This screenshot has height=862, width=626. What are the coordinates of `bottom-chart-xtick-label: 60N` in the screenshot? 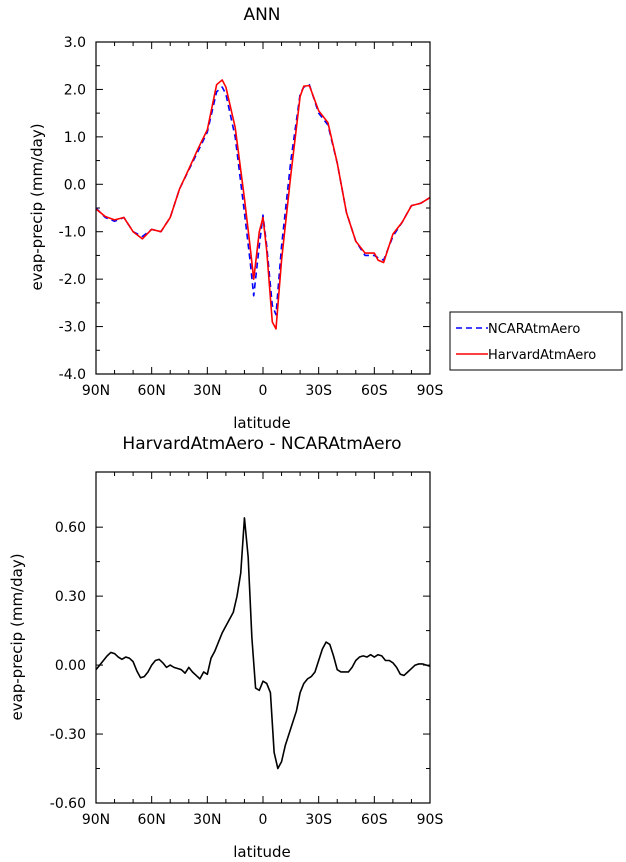 It's located at (152, 820).